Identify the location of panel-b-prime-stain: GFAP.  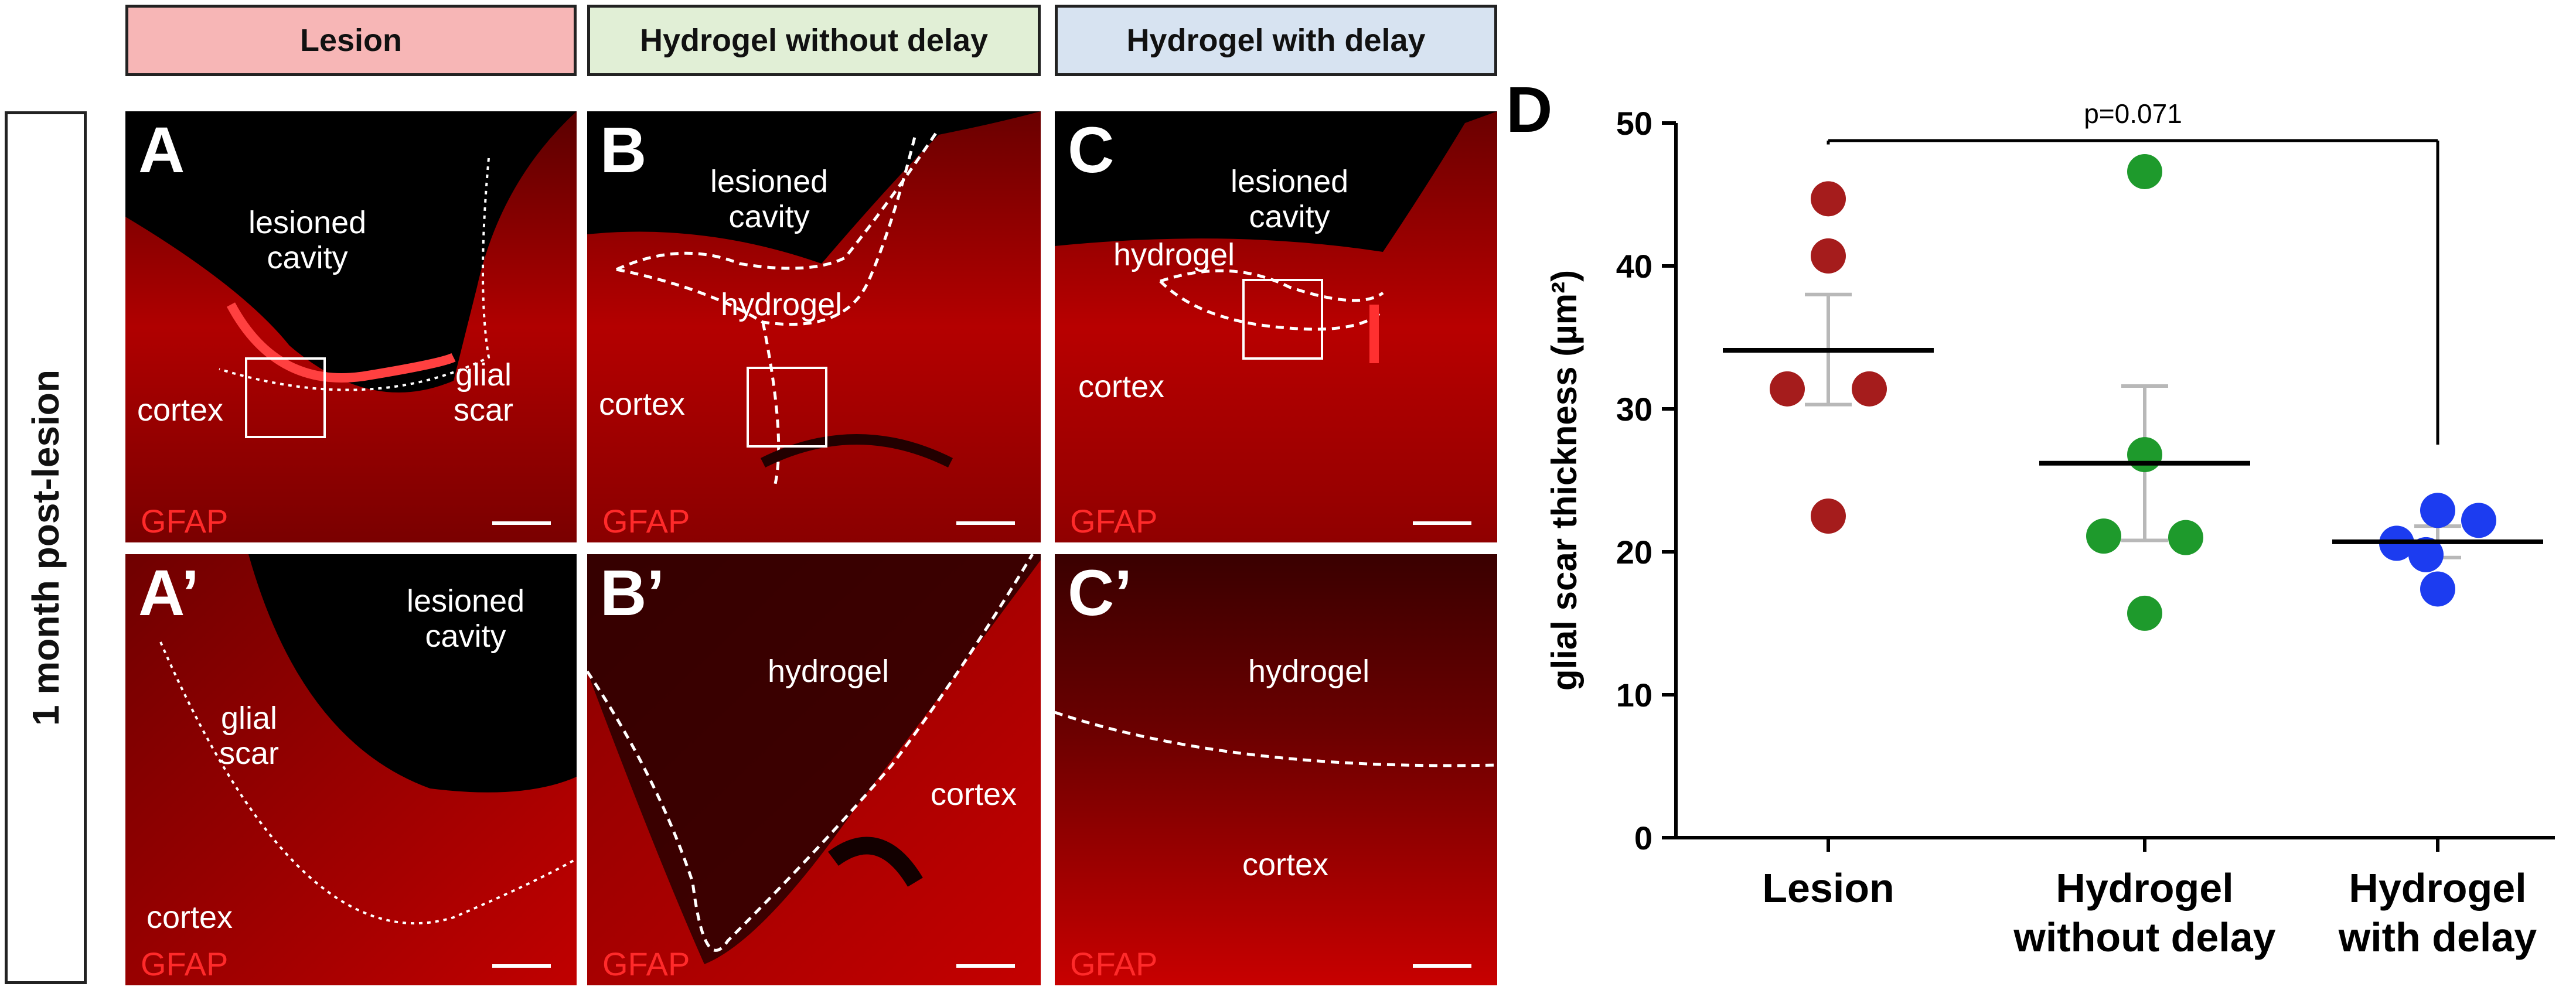
(646, 963).